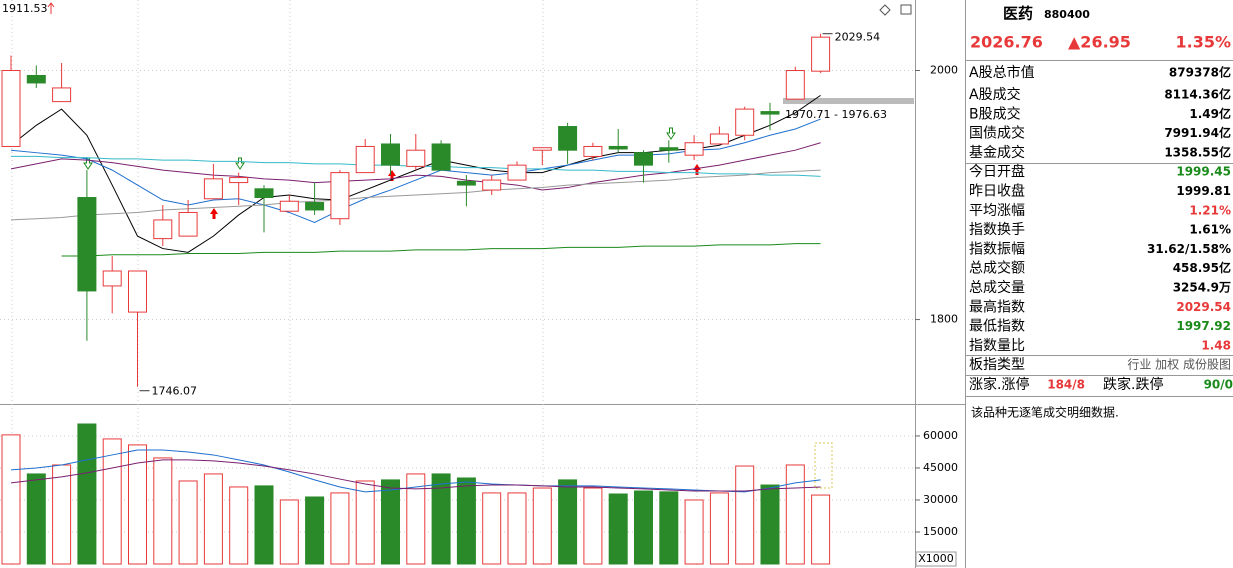 This screenshot has width=1233, height=568. What do you see at coordinates (823, 465) in the screenshot?
I see `projected-volume` at bounding box center [823, 465].